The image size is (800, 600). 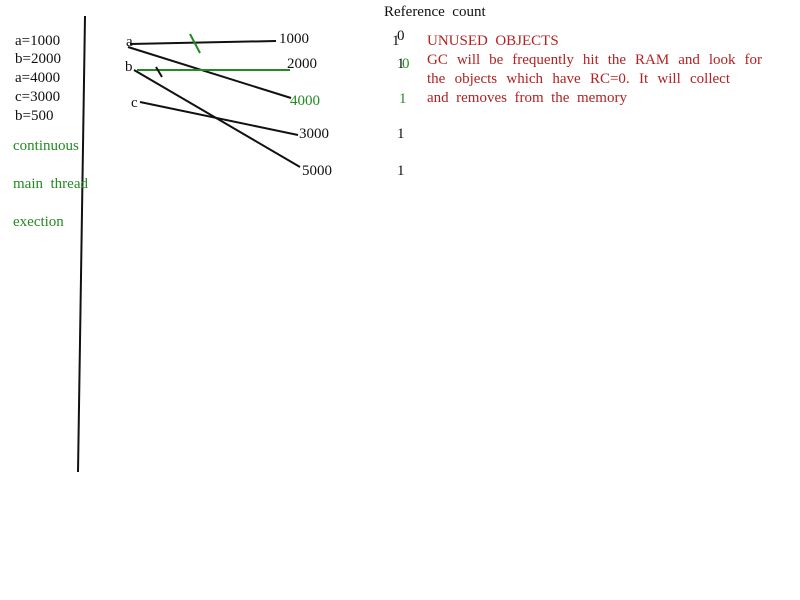 What do you see at coordinates (129, 67) in the screenshot?
I see `variable-label: b` at bounding box center [129, 67].